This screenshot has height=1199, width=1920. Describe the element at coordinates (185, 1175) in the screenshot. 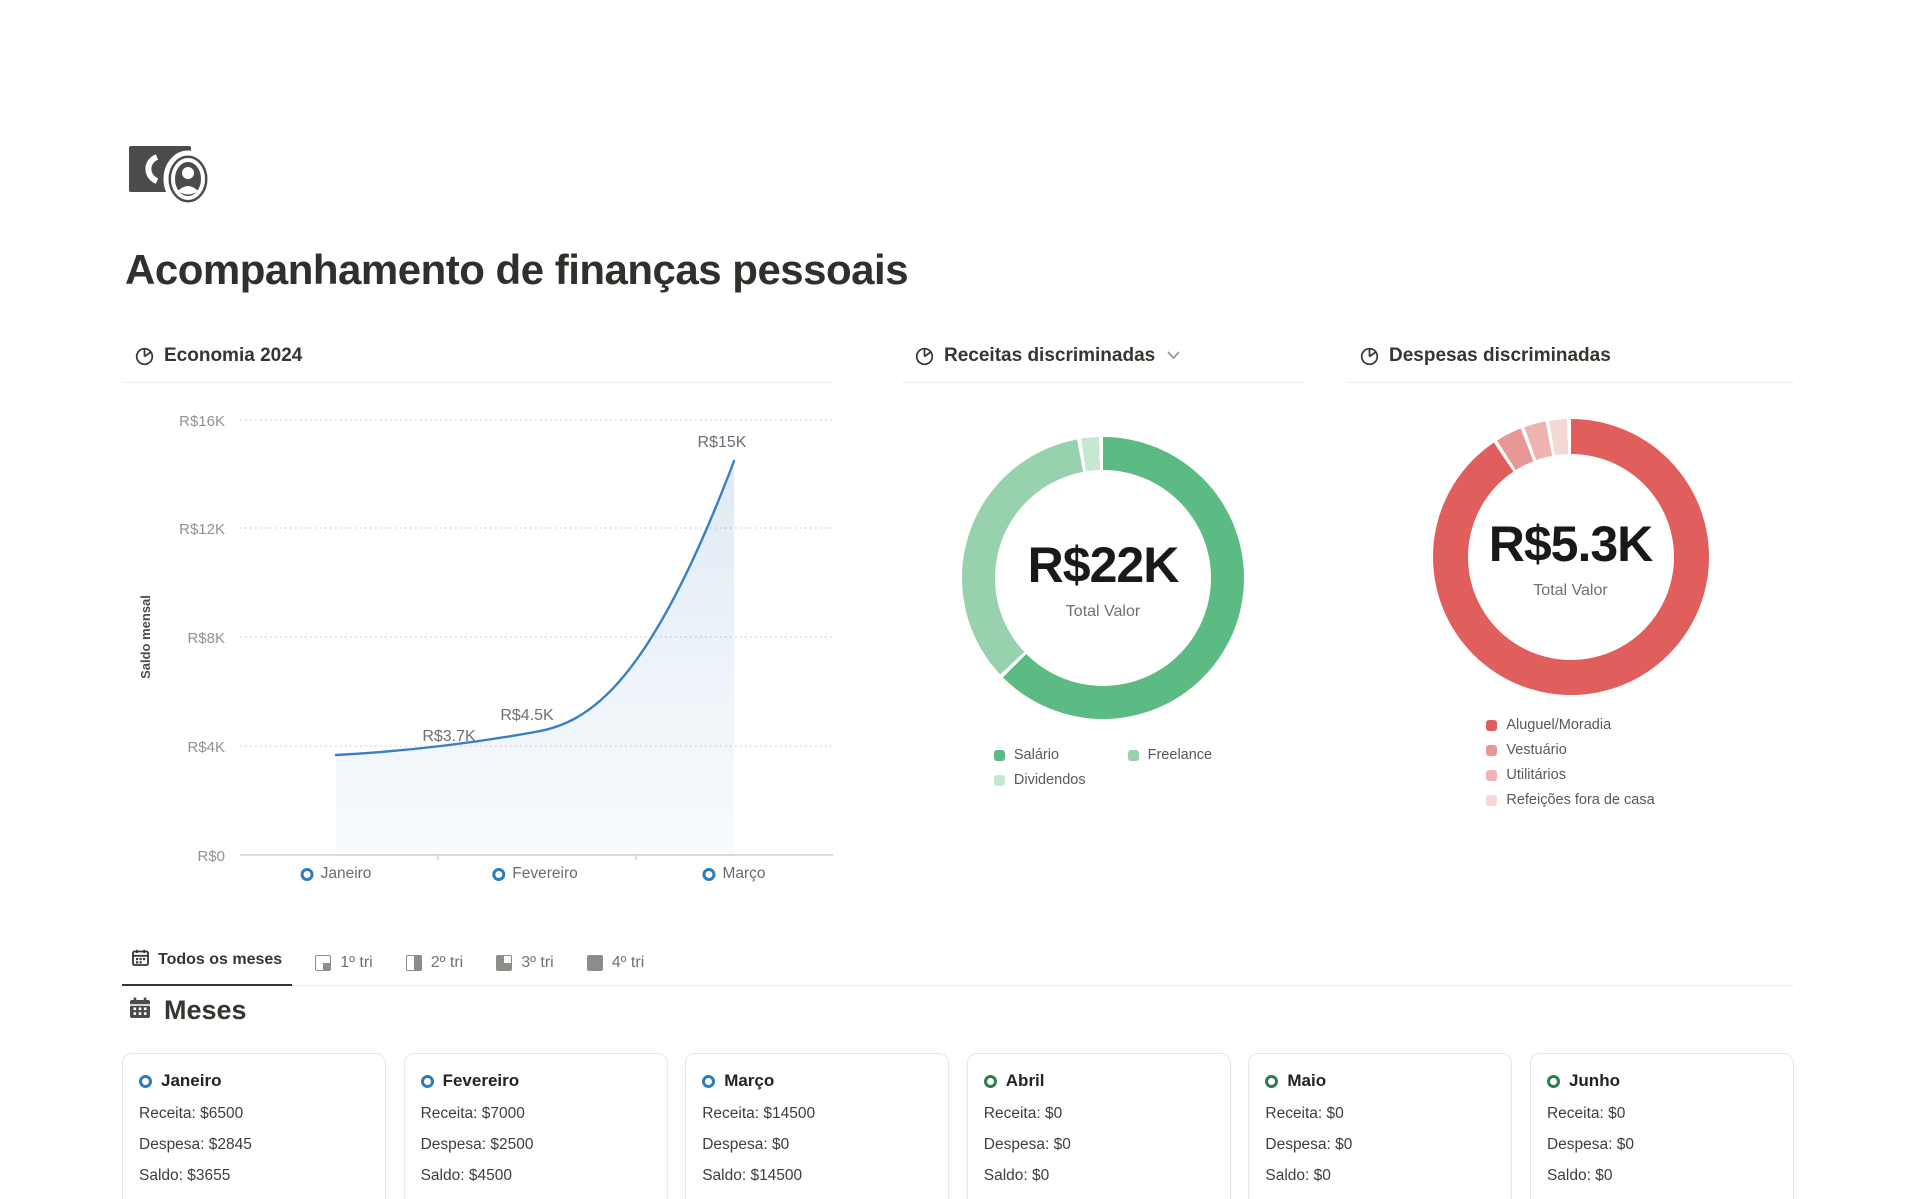

I see `saldo-line: Saldo: $3655` at that location.